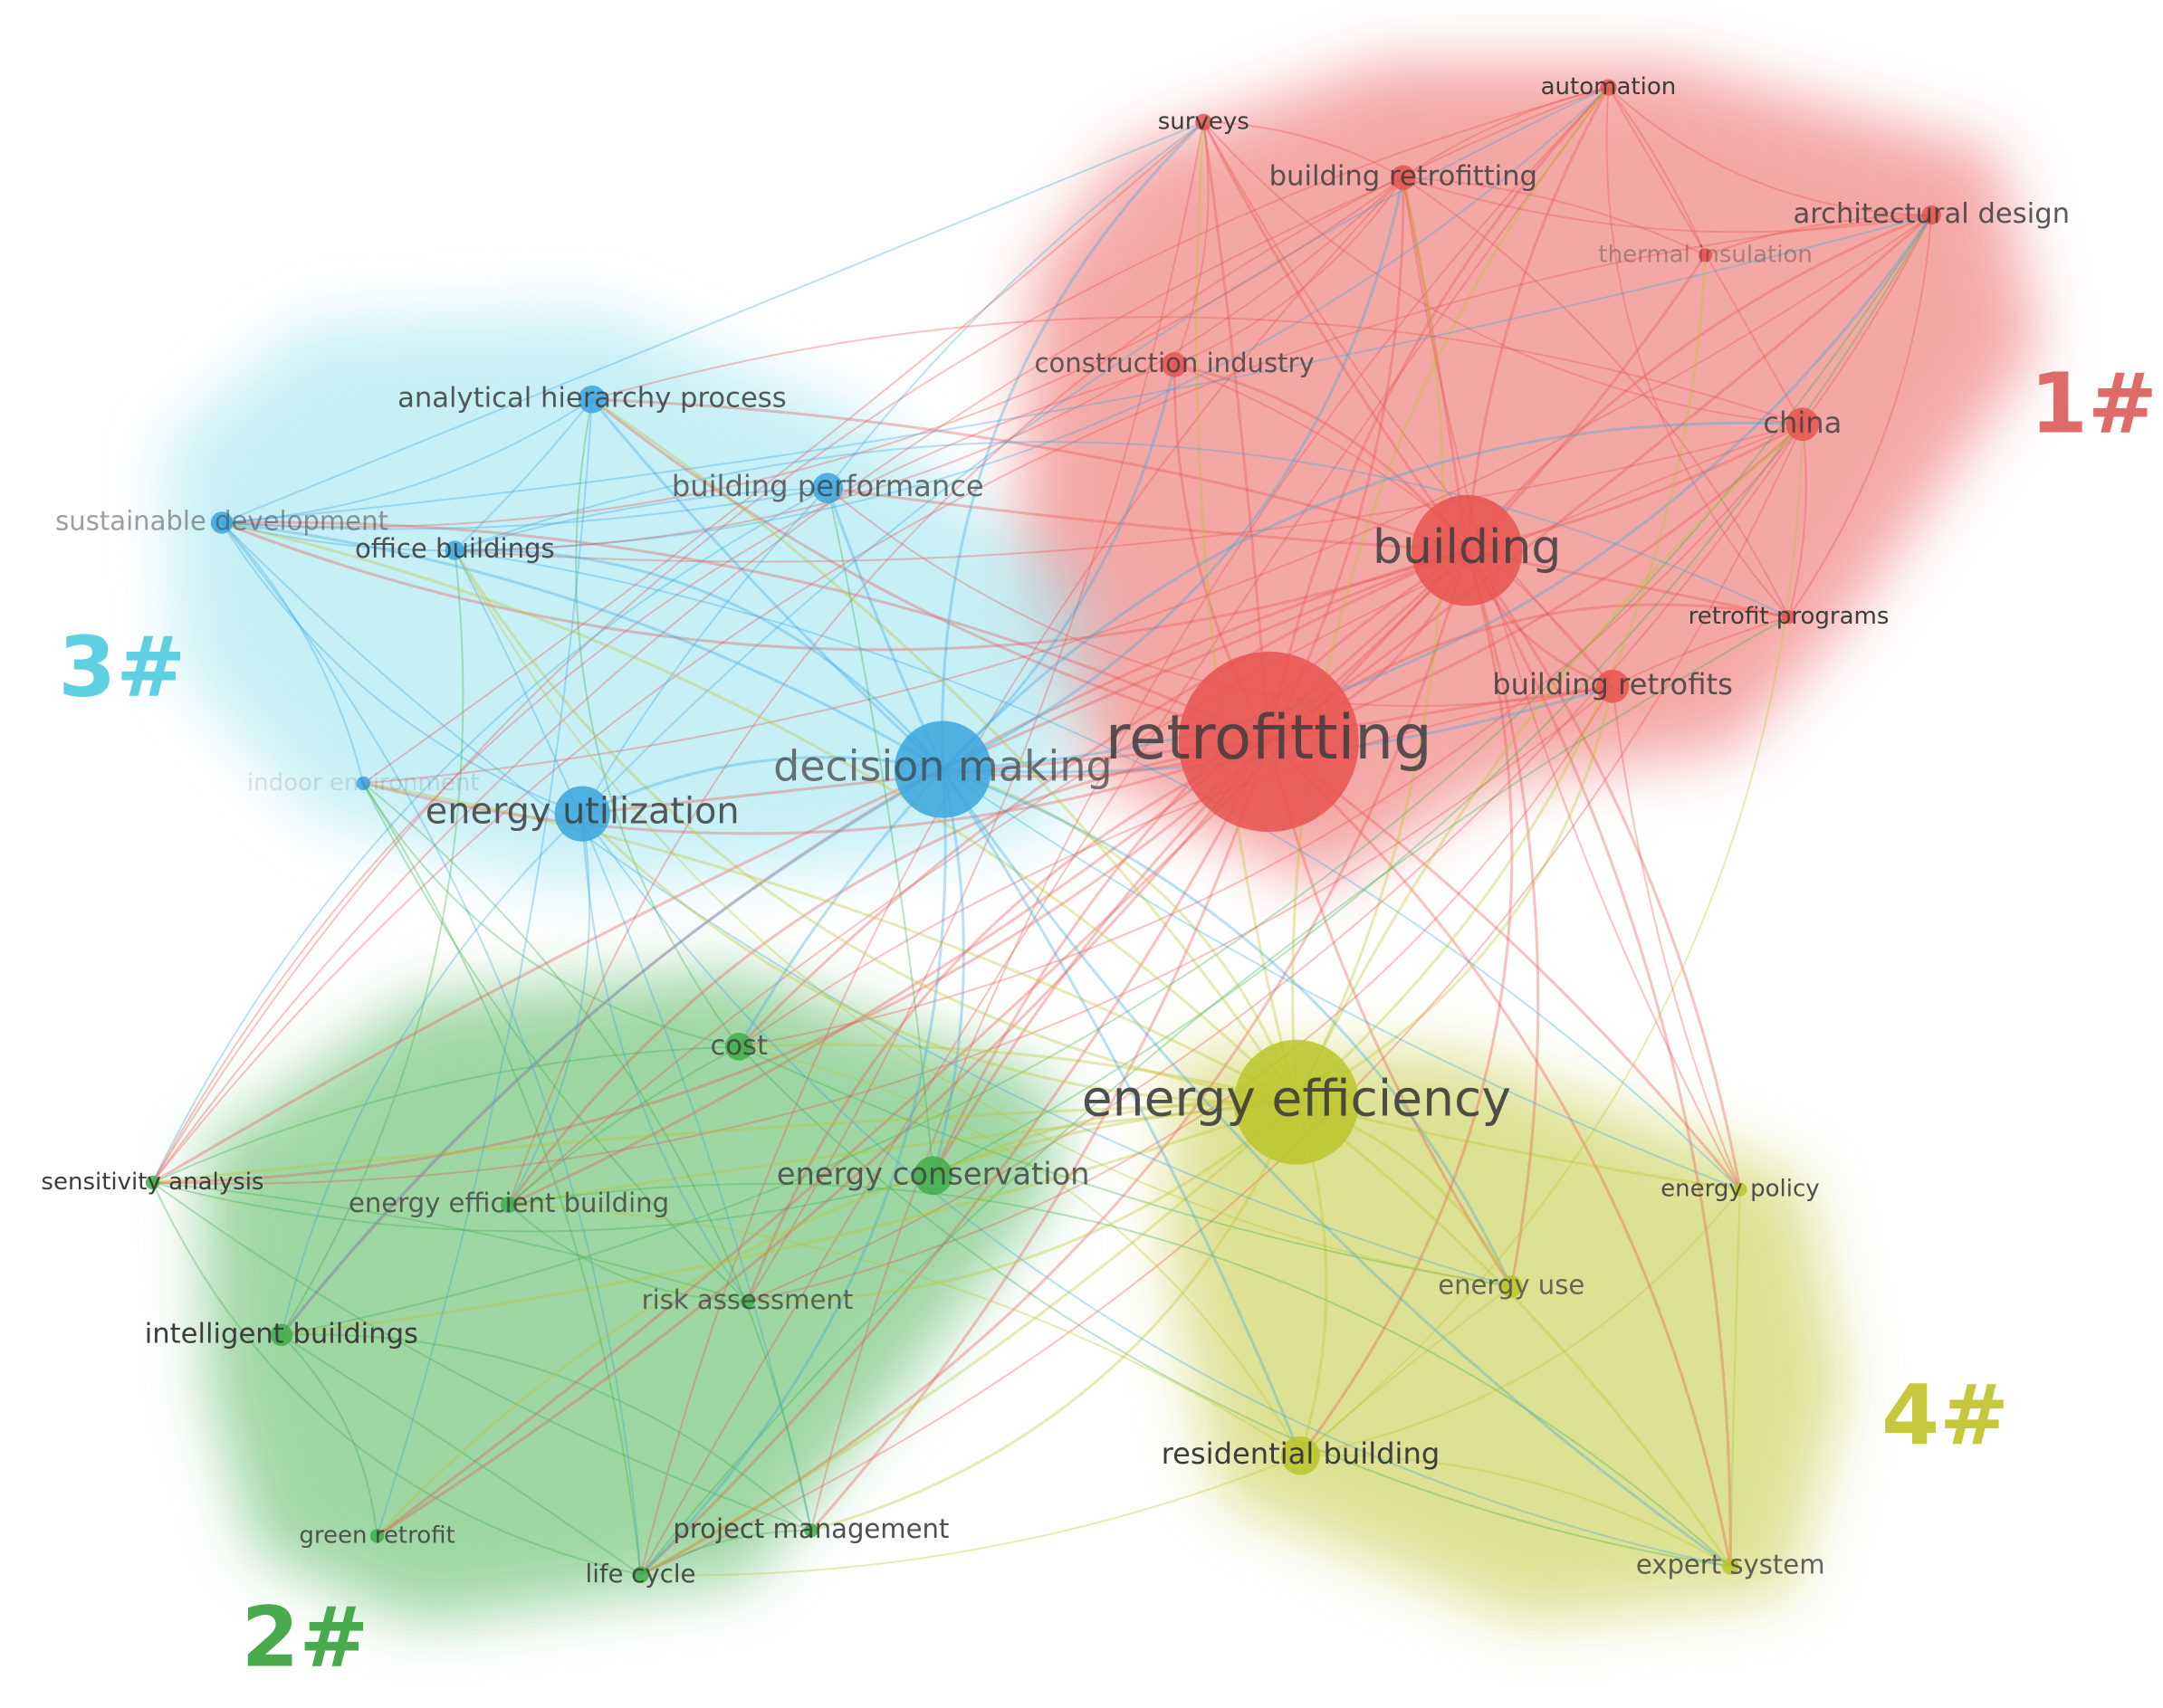 Image resolution: width=2163 pixels, height=1708 pixels. Describe the element at coordinates (1268, 737) in the screenshot. I see `node-label: retrofitting` at that location.